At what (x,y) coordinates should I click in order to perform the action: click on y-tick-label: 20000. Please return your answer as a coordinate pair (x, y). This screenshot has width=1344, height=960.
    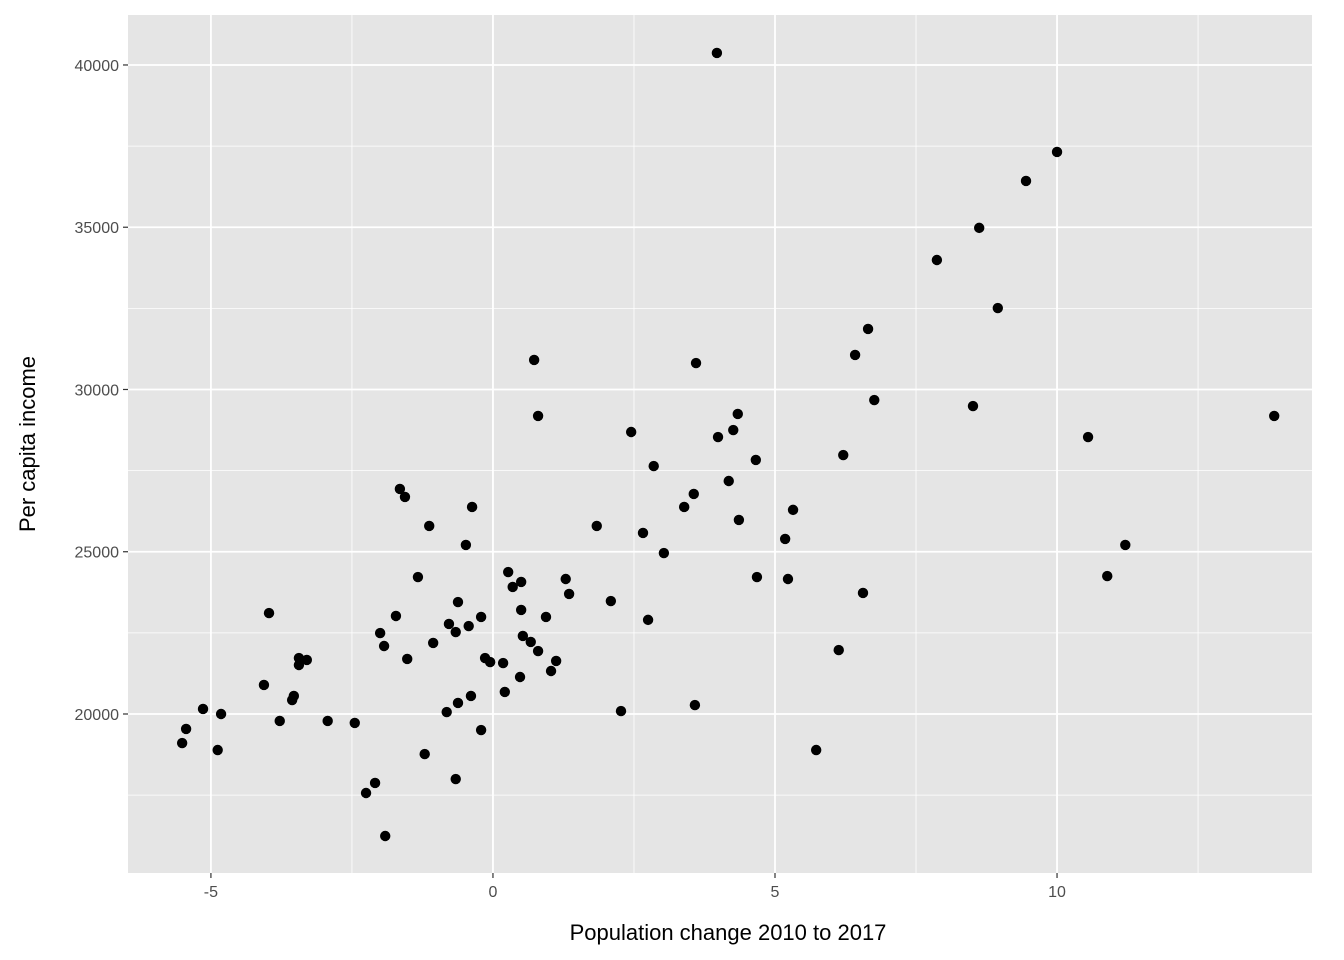
    Looking at the image, I should click on (97, 715).